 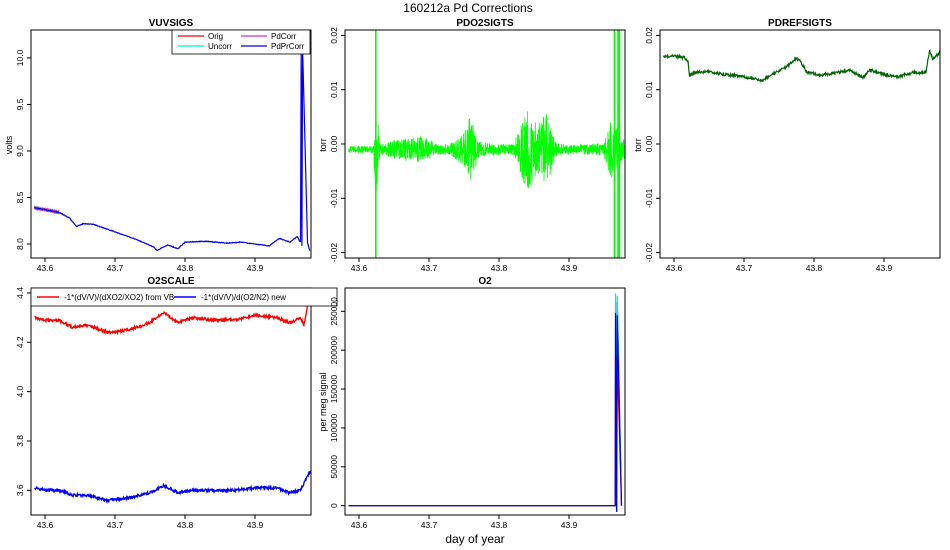 What do you see at coordinates (243, 297) in the screenshot?
I see `legend-entry: -1*(dV/V)/d(O2/N2) new` at bounding box center [243, 297].